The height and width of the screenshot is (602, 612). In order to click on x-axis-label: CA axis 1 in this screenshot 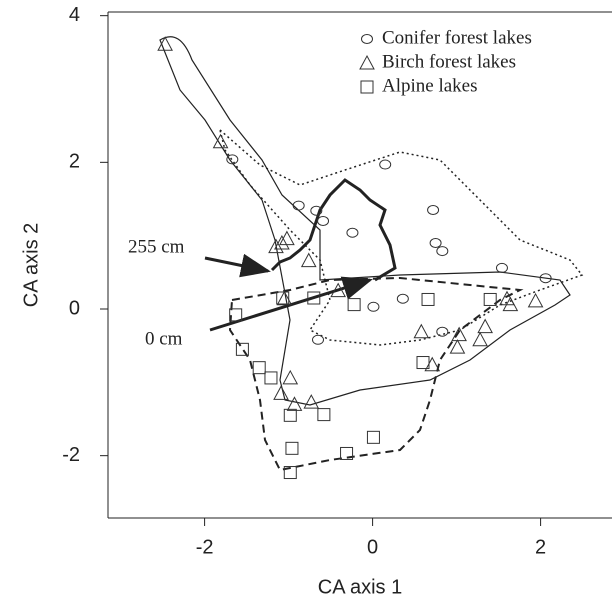, I will do `click(360, 587)`.